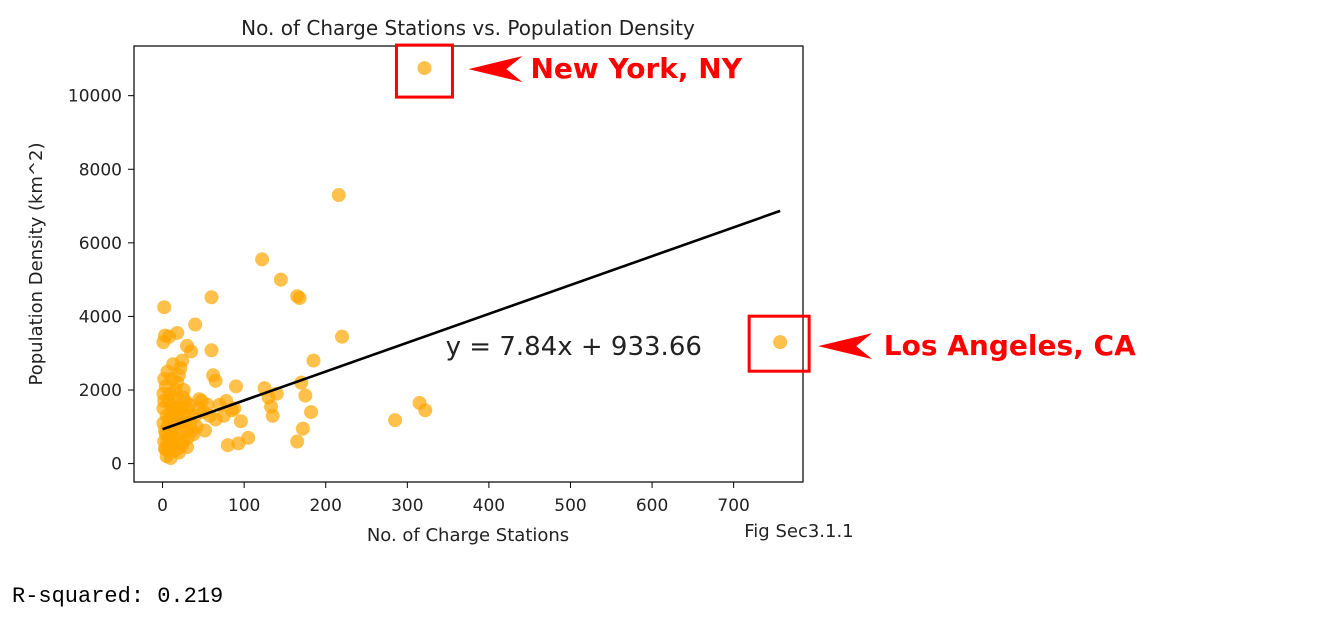 The height and width of the screenshot is (624, 1320). What do you see at coordinates (162, 506) in the screenshot?
I see `x-tick-label-0: 0` at bounding box center [162, 506].